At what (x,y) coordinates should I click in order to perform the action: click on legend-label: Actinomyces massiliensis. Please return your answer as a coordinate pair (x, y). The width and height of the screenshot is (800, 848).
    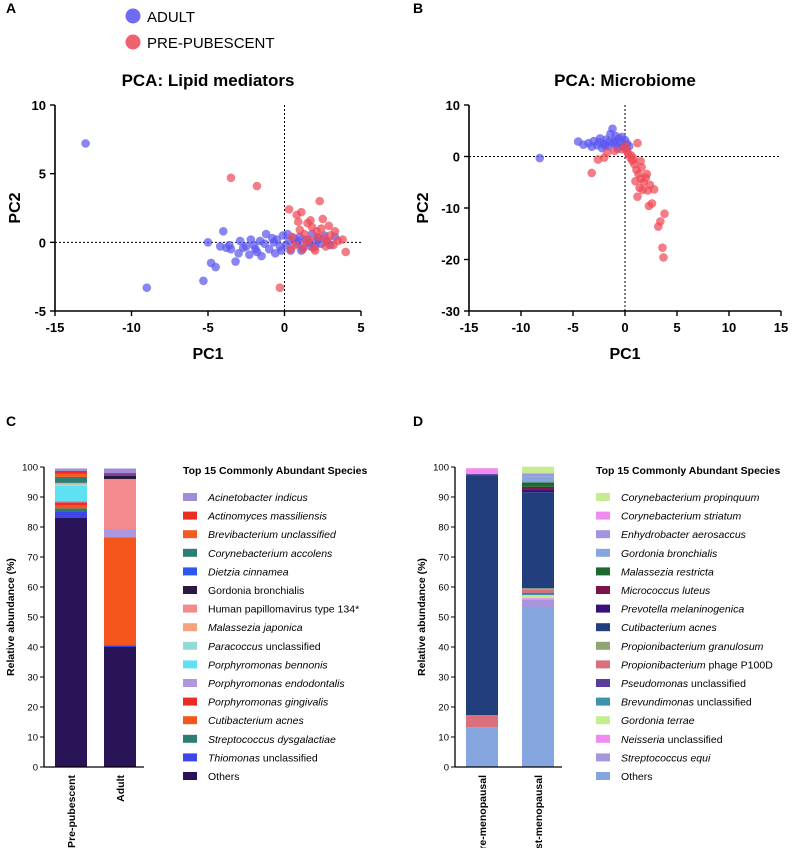
    Looking at the image, I should click on (267, 517).